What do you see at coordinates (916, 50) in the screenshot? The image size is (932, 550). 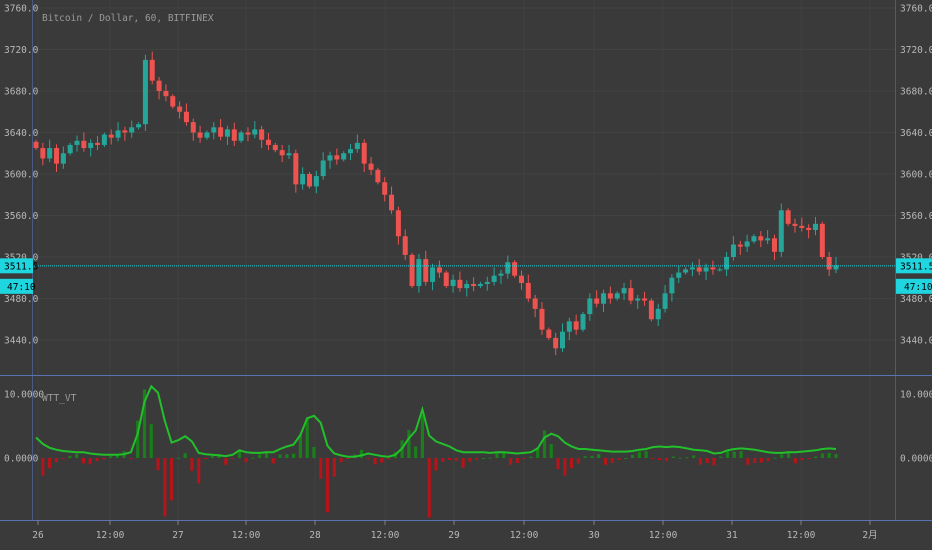 I see `price-tick-label-right: 3720.0` at bounding box center [916, 50].